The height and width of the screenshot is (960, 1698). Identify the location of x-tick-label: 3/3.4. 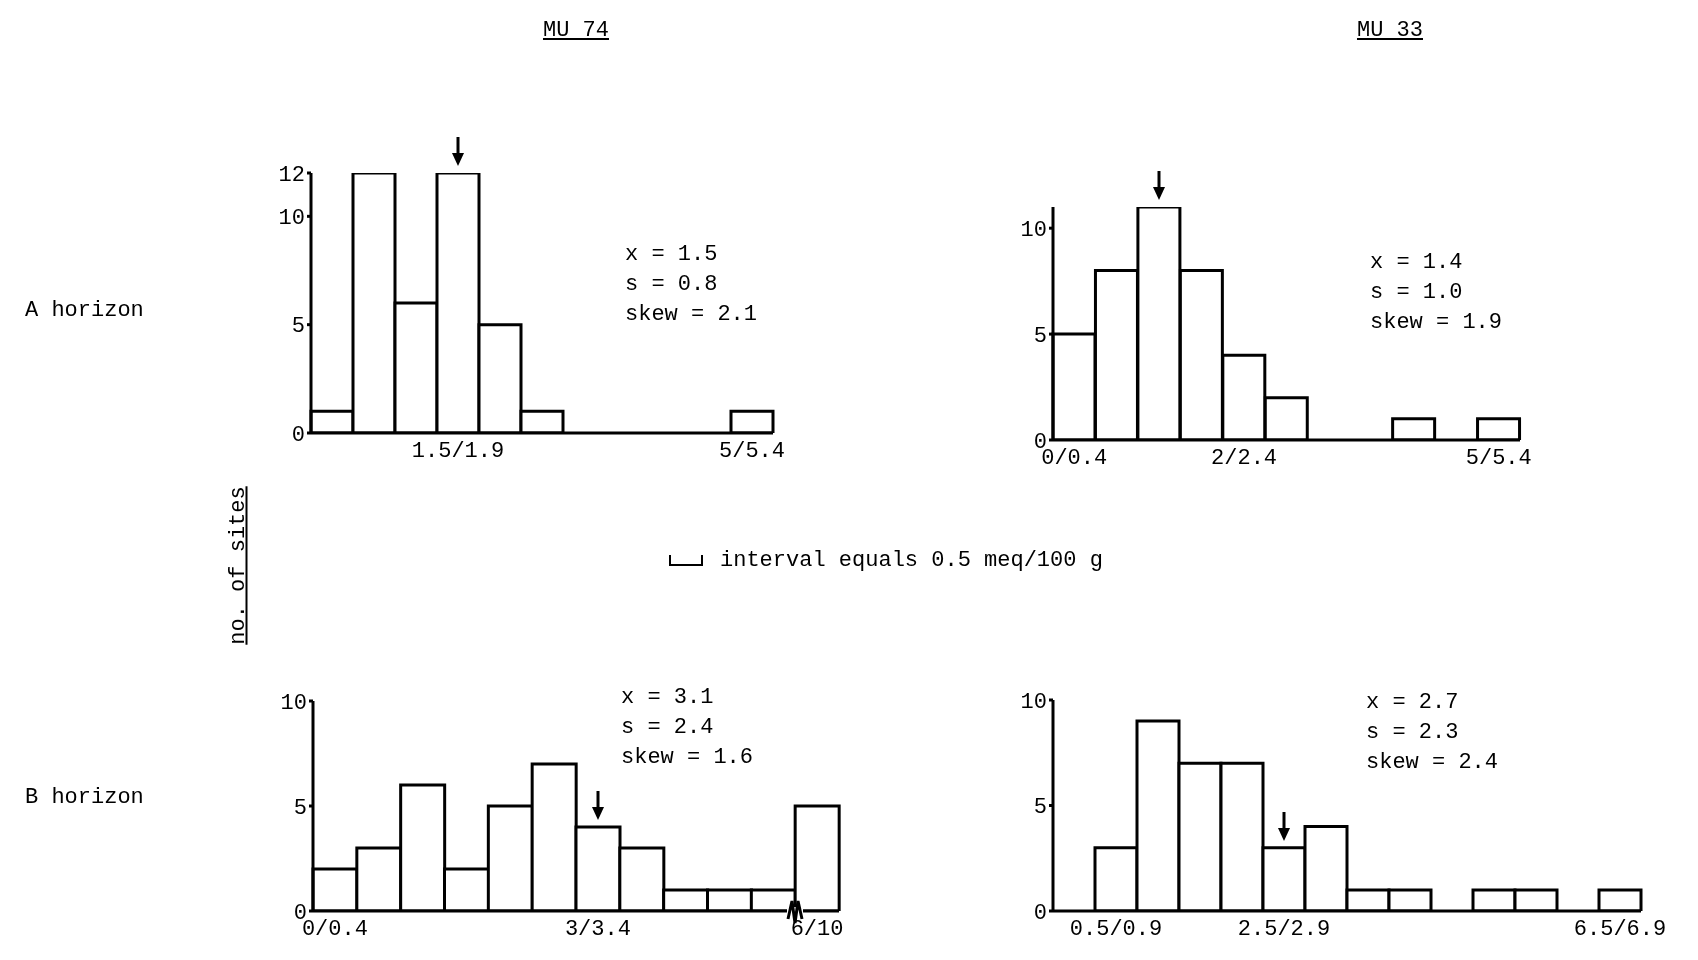
(597, 929).